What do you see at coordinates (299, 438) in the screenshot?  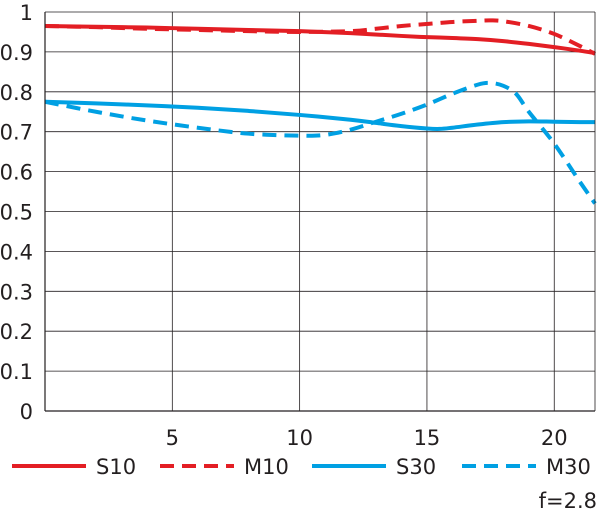 I see `x-tick-label: 10` at bounding box center [299, 438].